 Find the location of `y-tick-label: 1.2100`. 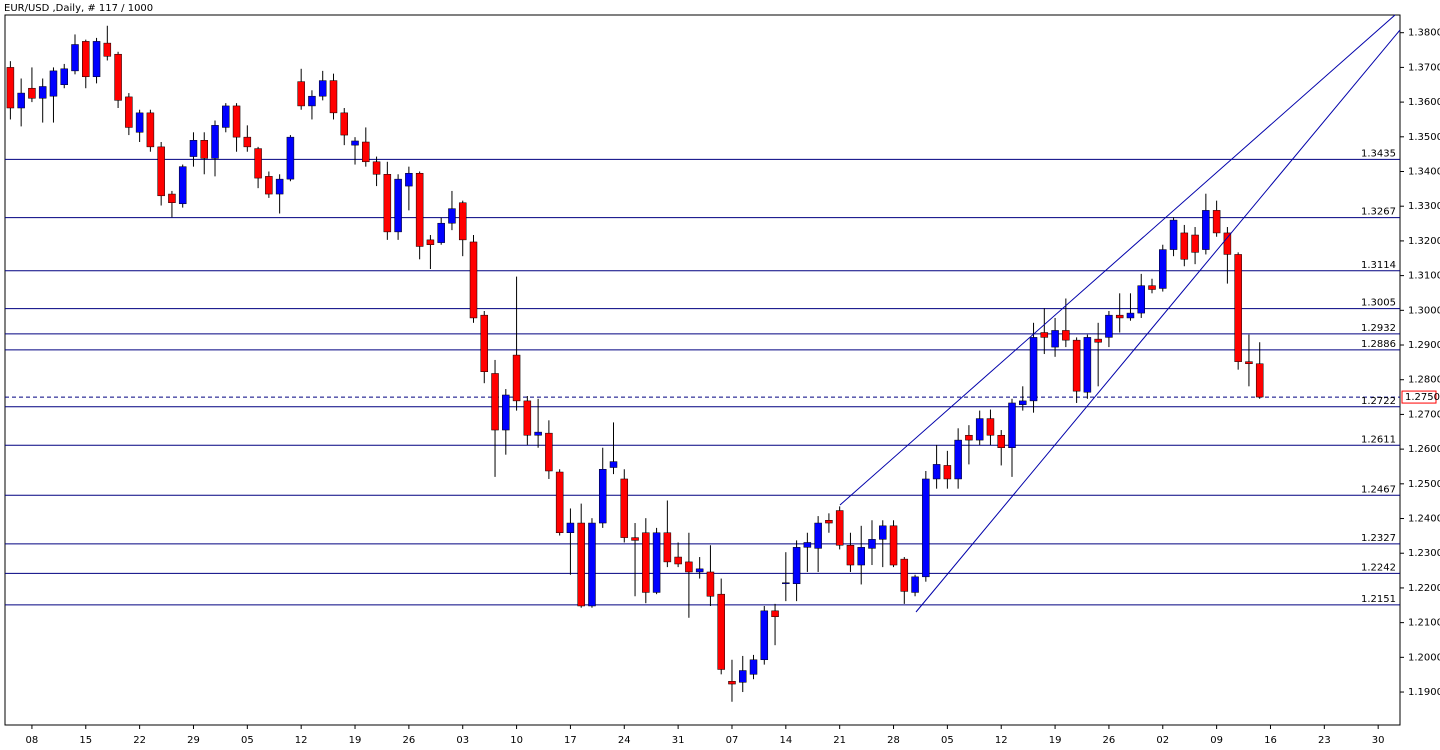

y-tick-label: 1.2100 is located at coordinates (1424, 623).